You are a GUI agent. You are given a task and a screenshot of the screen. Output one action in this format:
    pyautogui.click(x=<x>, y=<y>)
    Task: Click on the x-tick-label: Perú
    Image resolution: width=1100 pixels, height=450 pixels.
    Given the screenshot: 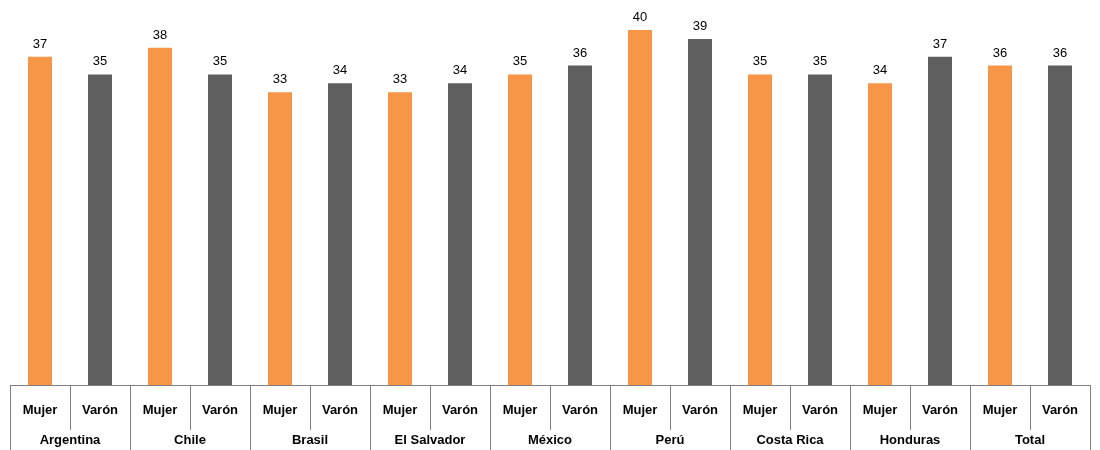 What is the action you would take?
    pyautogui.click(x=670, y=439)
    